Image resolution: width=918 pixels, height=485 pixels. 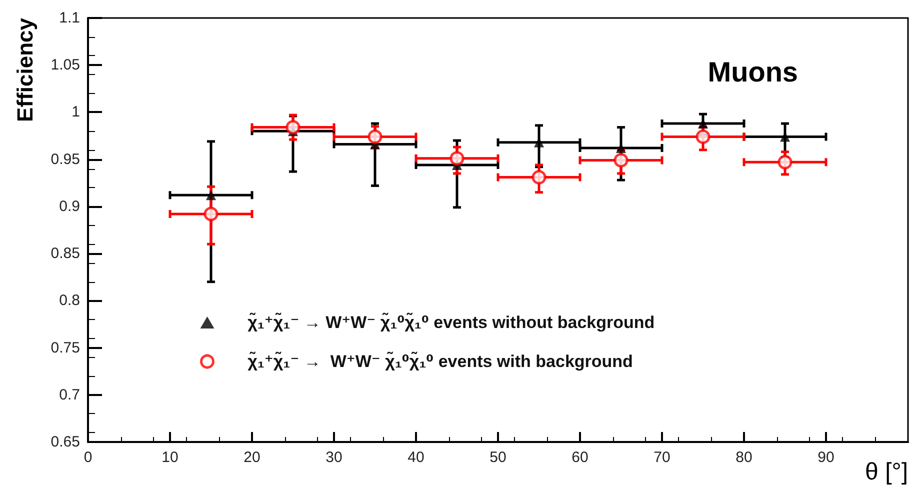 I want to click on x-tick-label: 30, so click(x=334, y=457).